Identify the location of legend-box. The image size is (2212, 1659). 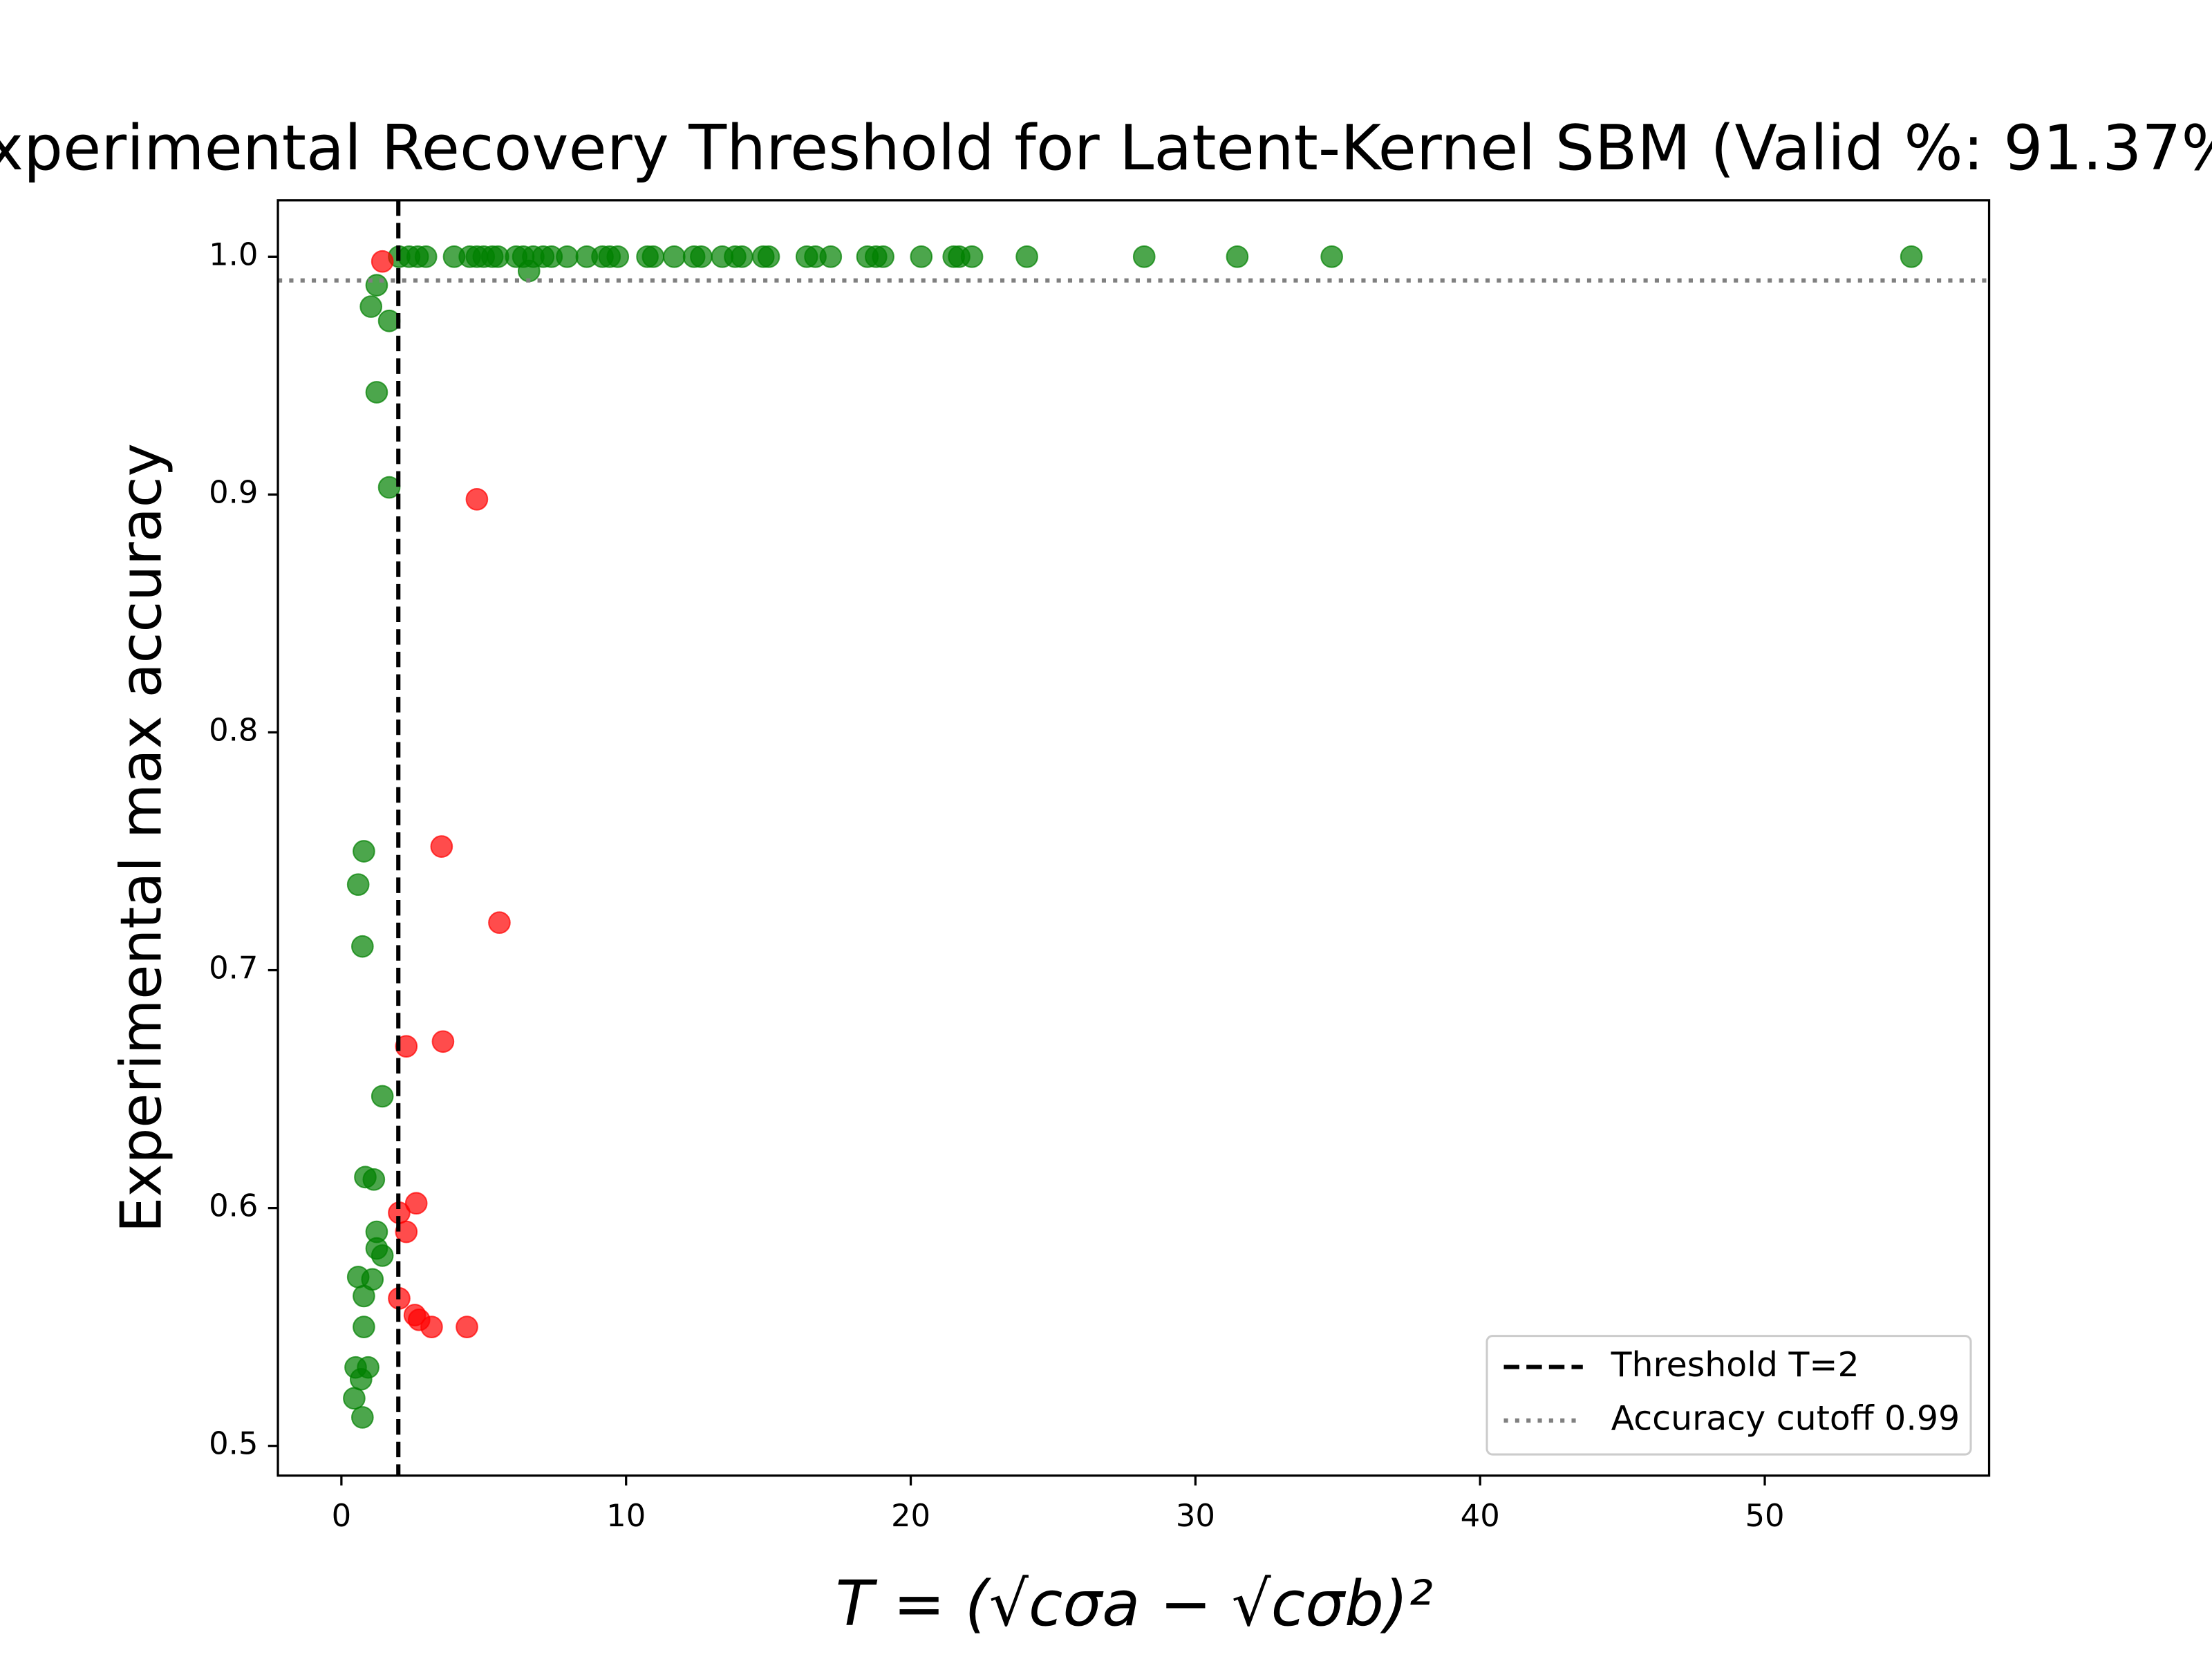
(1728, 1395).